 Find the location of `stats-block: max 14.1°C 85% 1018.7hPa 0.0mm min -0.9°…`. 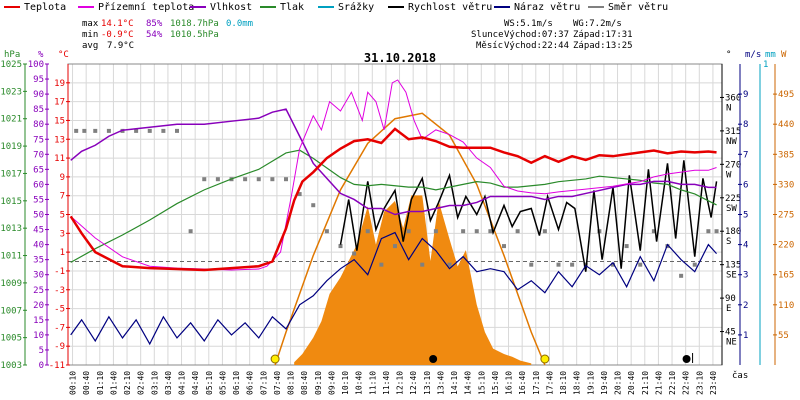

stats-block: max 14.1°C 85% 1018.7hPa 0.0mm min -0.9°… is located at coordinates (357, 35).